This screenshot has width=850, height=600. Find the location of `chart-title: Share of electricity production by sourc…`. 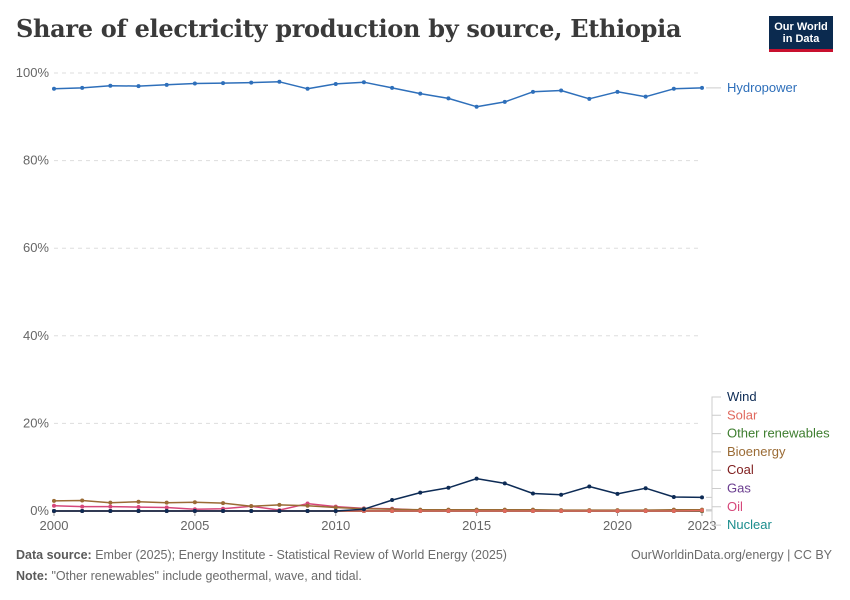

chart-title: Share of electricity production by sourc… is located at coordinates (349, 28).